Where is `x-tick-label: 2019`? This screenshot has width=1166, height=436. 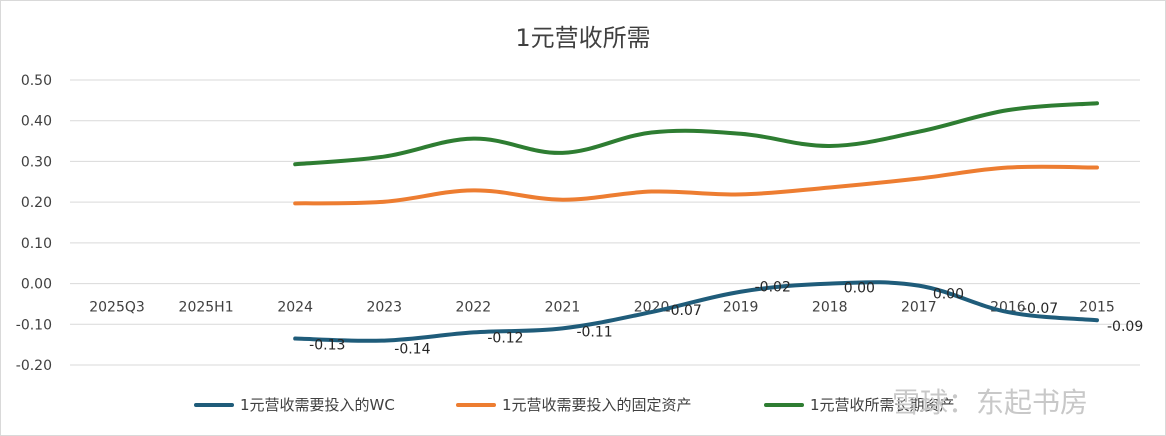 x-tick-label: 2019 is located at coordinates (741, 308).